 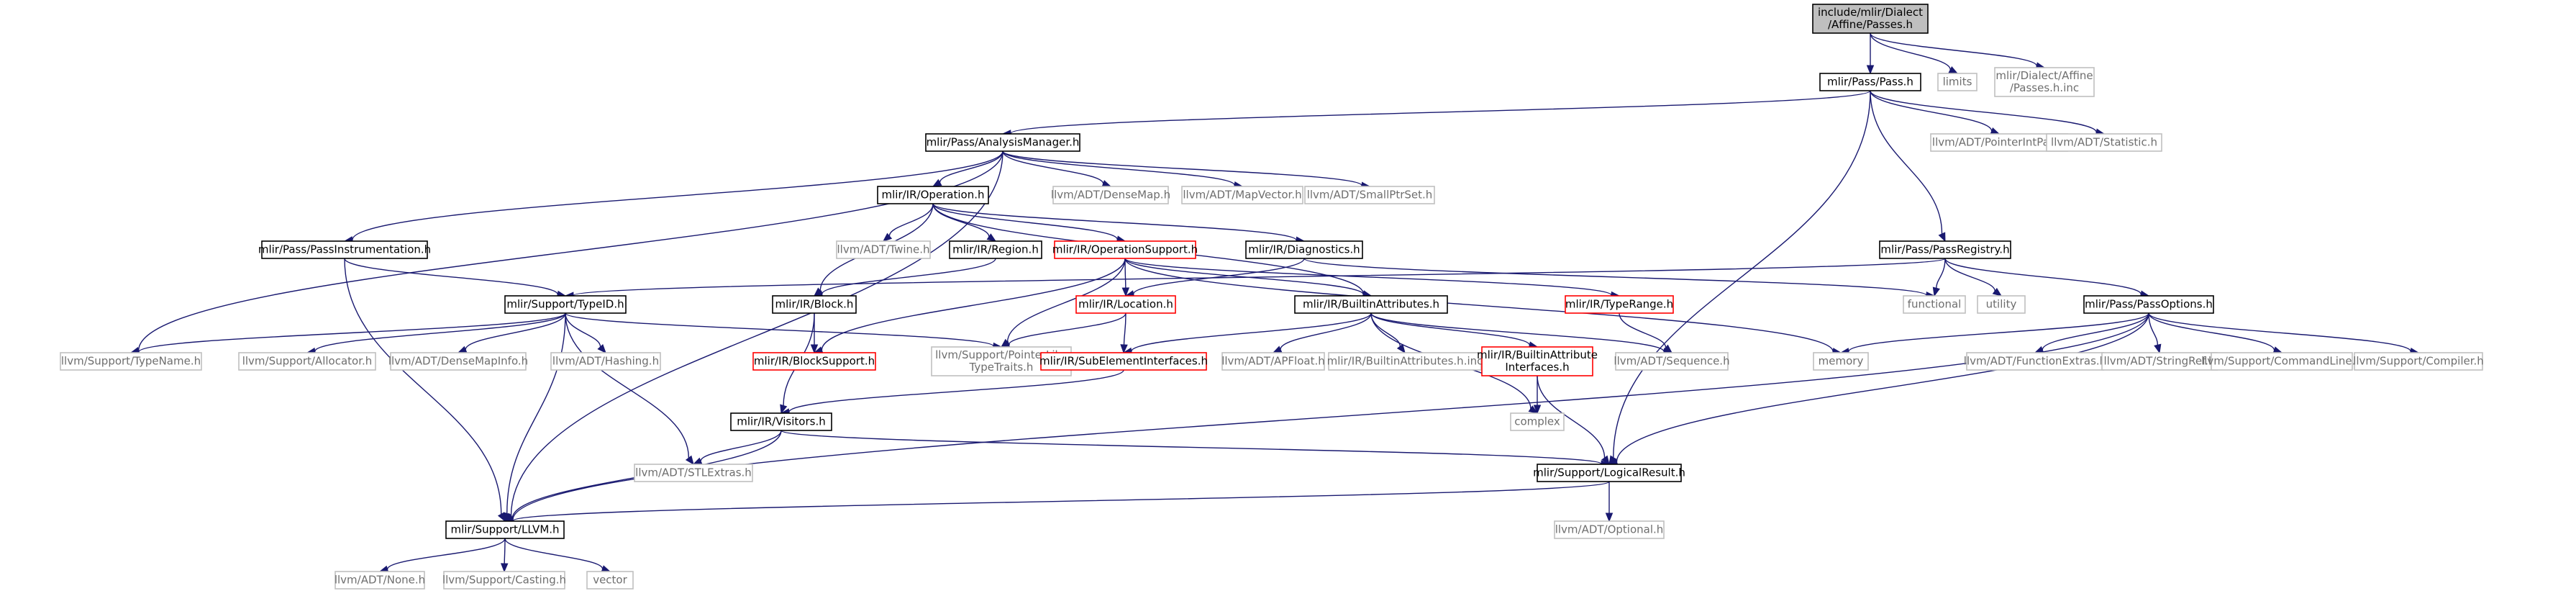 I want to click on edge-subelem-to-visitors, so click(x=952, y=392).